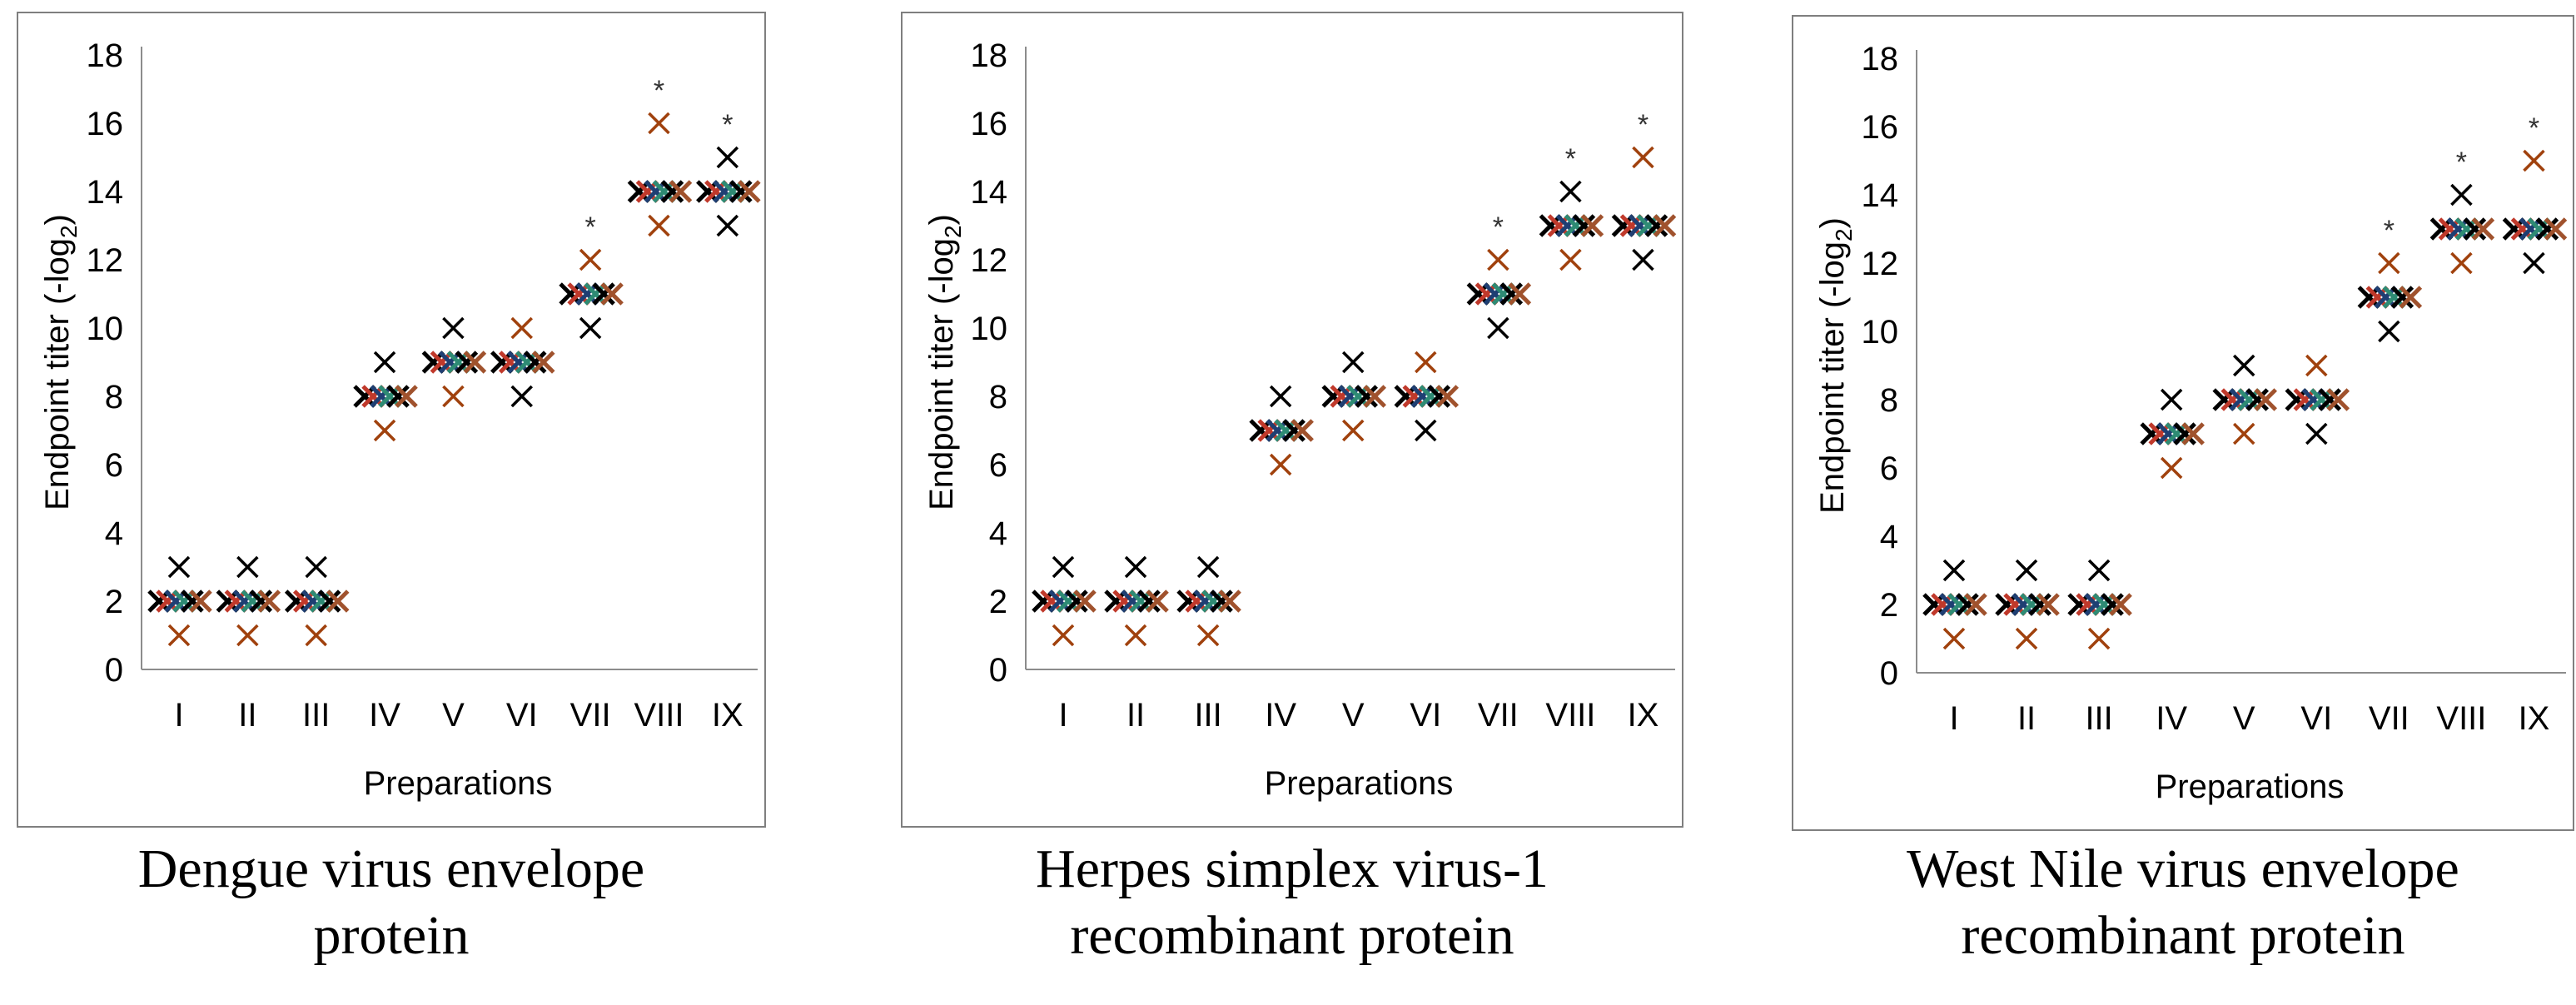  I want to click on x-tick-label: VIII, so click(1570, 715).